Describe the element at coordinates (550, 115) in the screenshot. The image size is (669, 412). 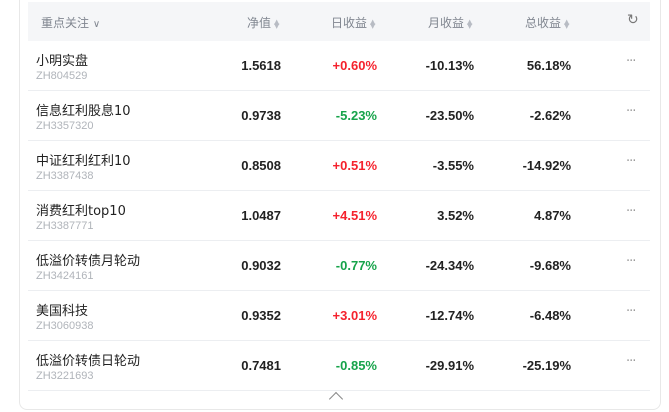
I see `total-return: -2.62%` at that location.